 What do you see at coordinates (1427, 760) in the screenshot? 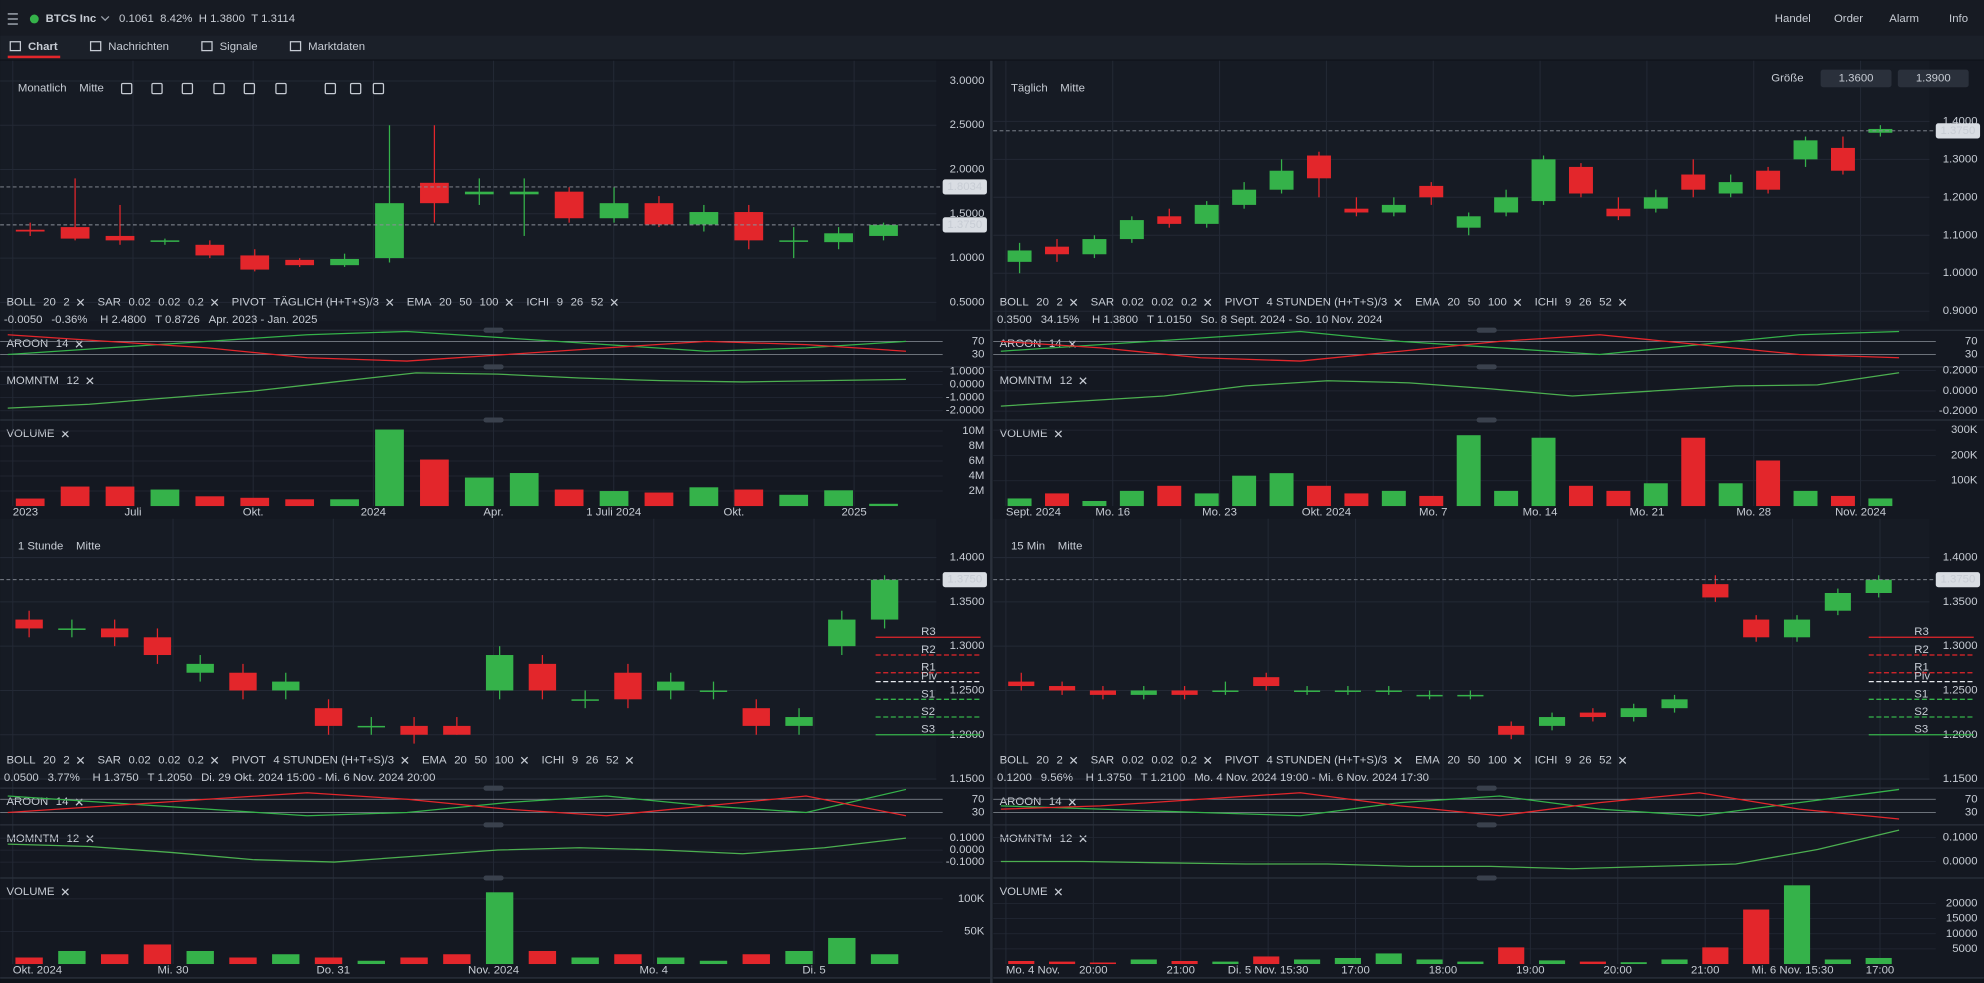
I see `indicator-name: EMA` at bounding box center [1427, 760].